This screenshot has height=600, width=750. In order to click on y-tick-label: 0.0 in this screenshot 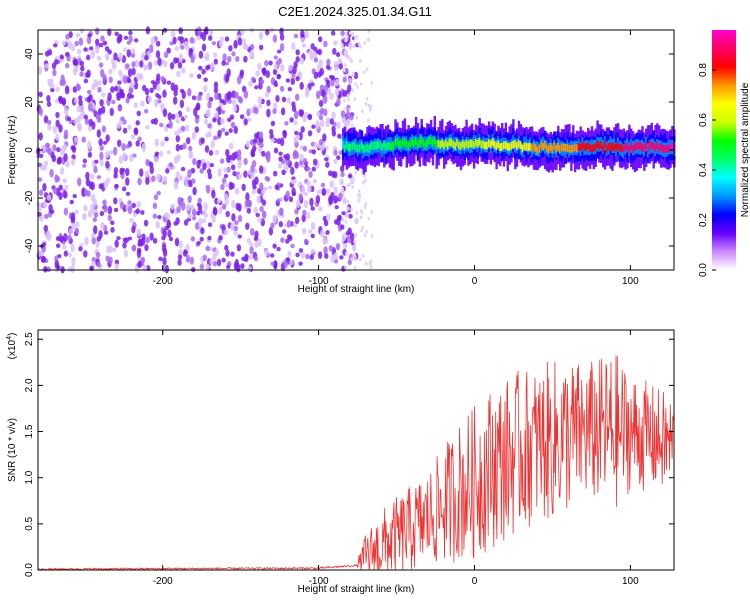, I will do `click(29, 570)`.